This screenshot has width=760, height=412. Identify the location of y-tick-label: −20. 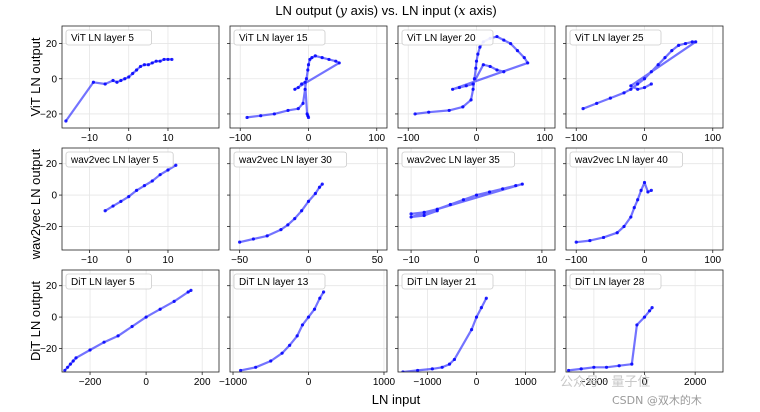
(48, 227).